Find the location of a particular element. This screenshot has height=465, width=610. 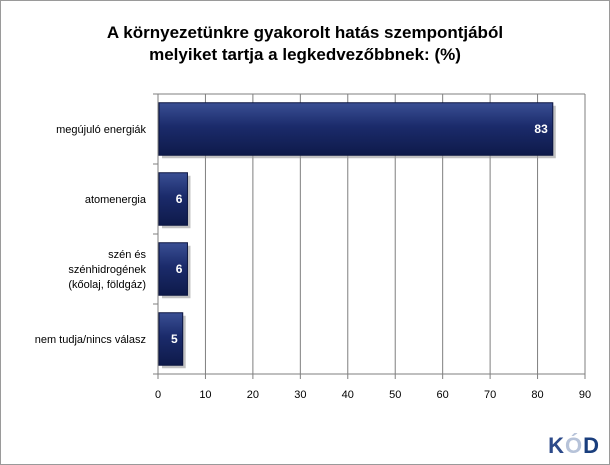

category-label-2-0: szén és is located at coordinates (127, 255).